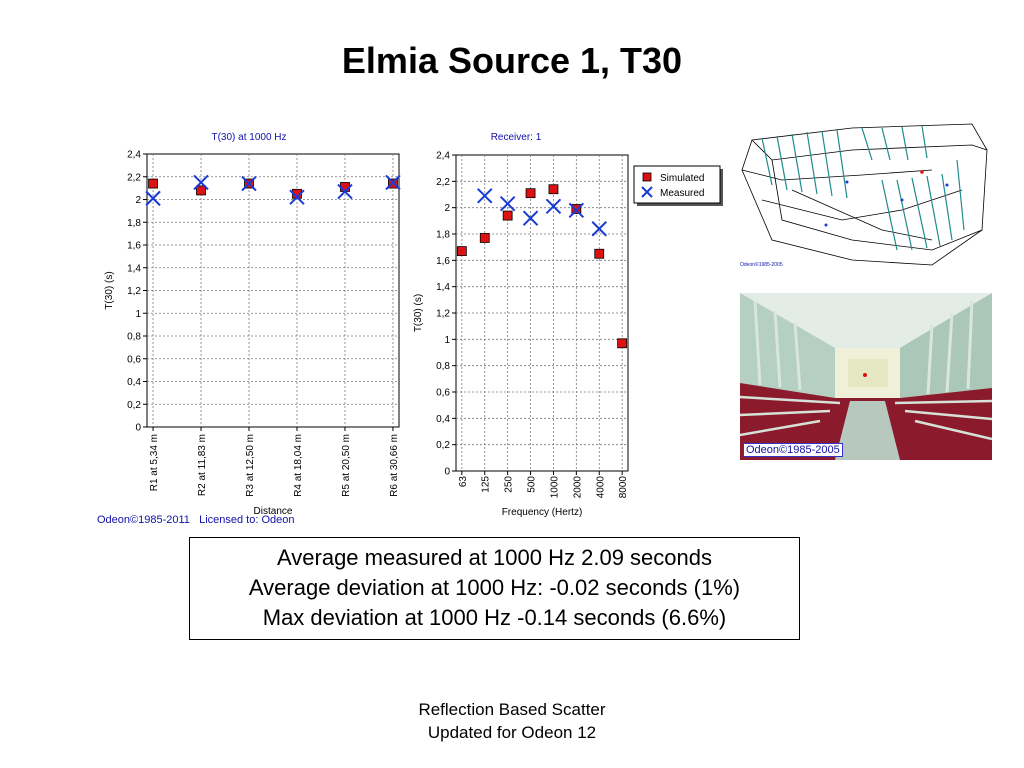 The width and height of the screenshot is (1024, 768). Describe the element at coordinates (512, 709) in the screenshot. I see `footer-line-1: Reflection Based Scatter` at that location.